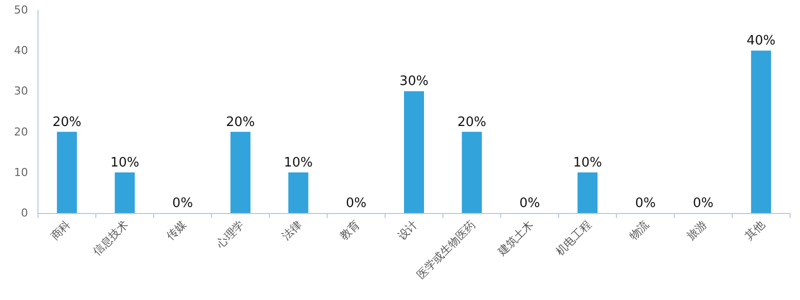 This screenshot has height=300, width=800. I want to click on y-tick-label: 10, so click(21, 172).